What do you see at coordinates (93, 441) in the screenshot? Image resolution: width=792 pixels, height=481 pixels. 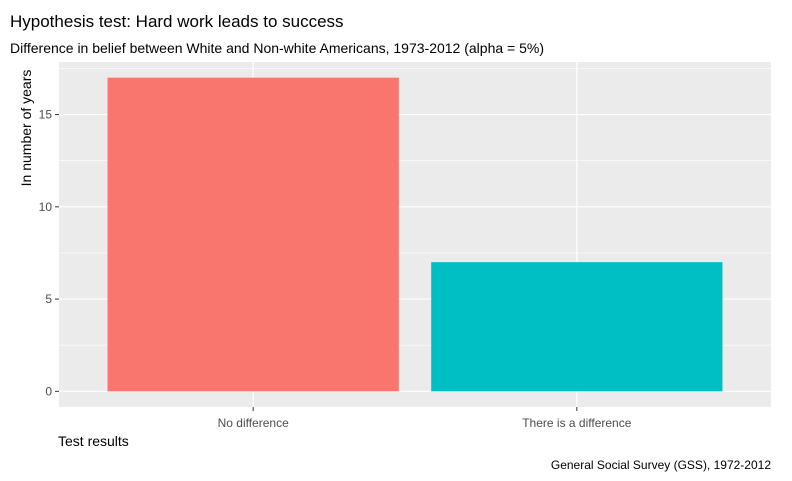 I see `x-axis-title: Test results` at bounding box center [93, 441].